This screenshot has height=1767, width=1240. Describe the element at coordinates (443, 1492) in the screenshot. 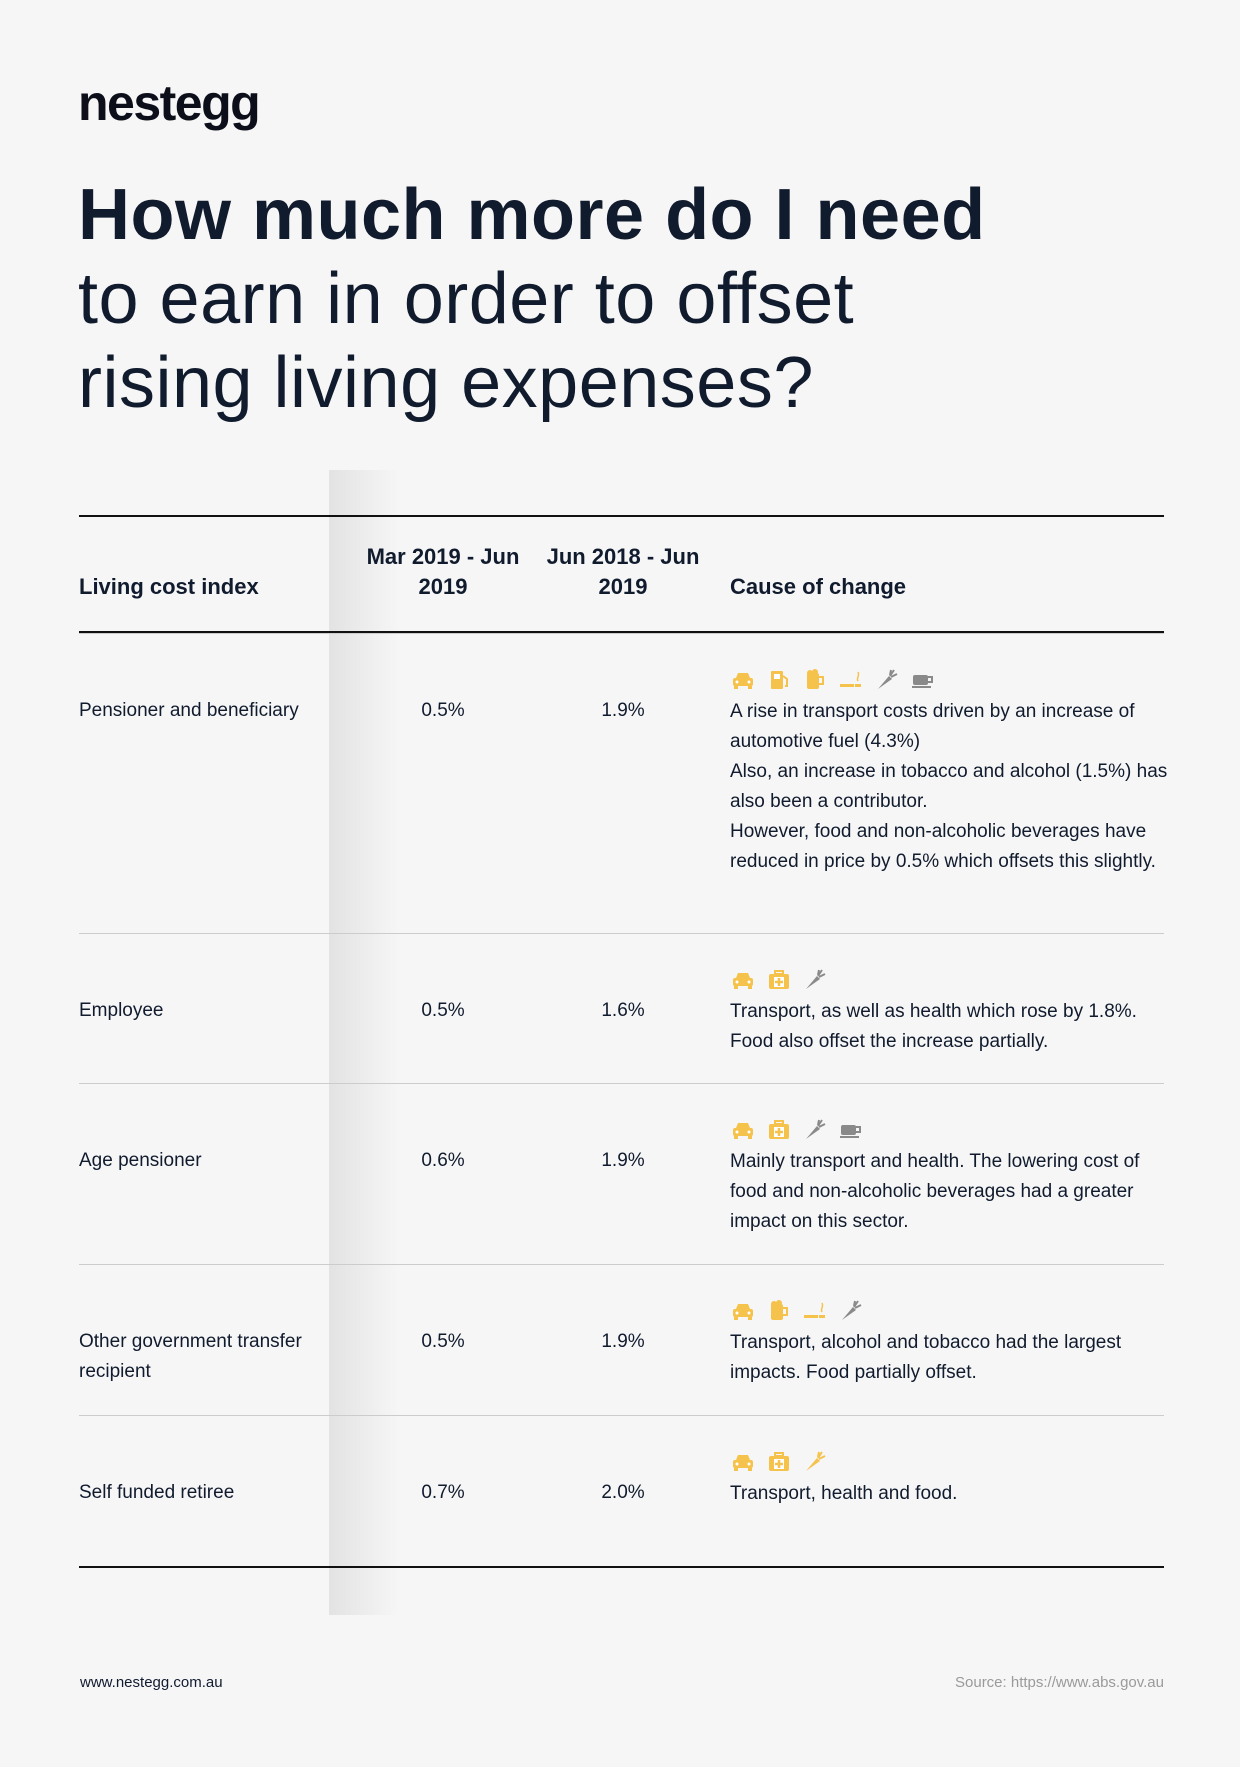

I see `quarter-change: 0.7%` at that location.